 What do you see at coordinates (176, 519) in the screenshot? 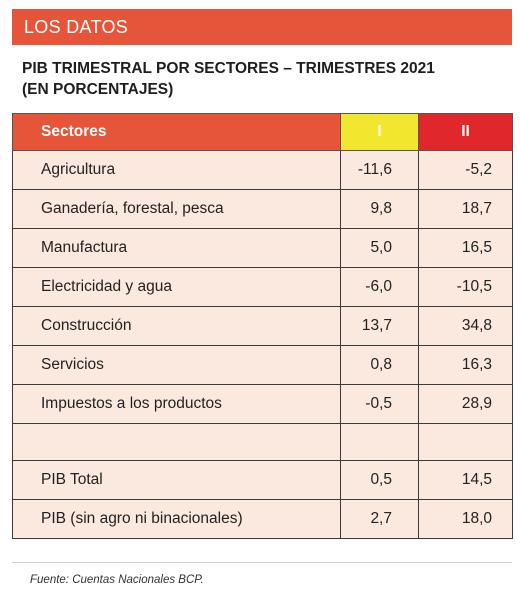
I see `sector-cell: PIB (sin agro ni binacionales)` at bounding box center [176, 519].